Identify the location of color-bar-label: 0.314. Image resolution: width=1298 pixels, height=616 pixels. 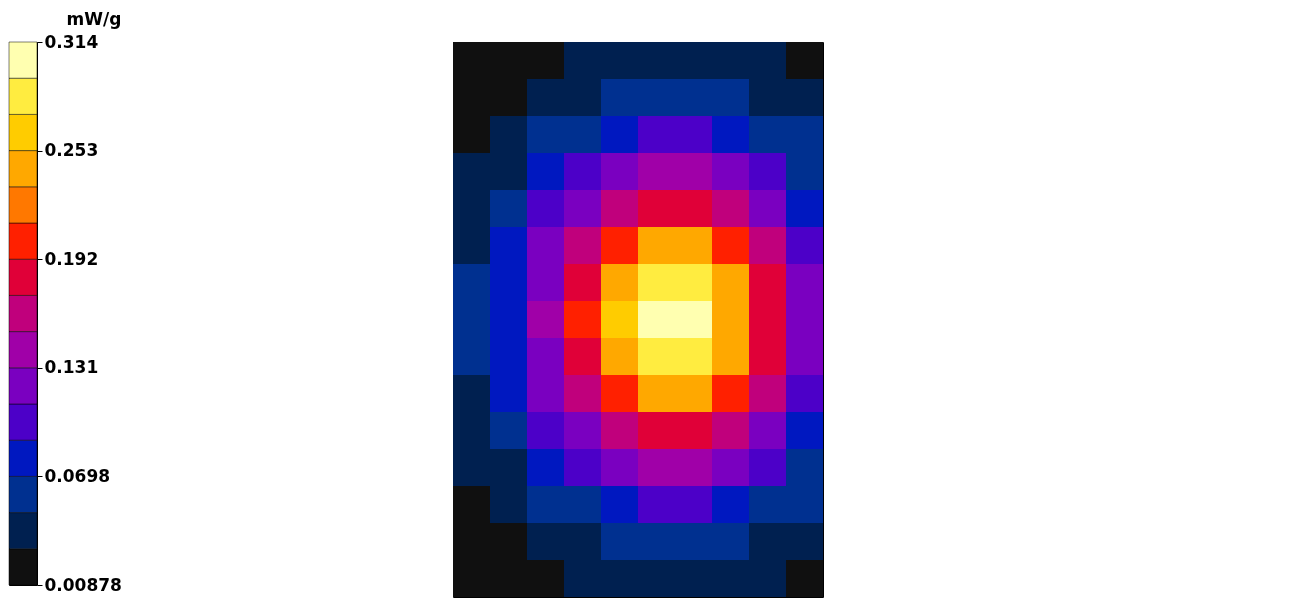
(71, 41).